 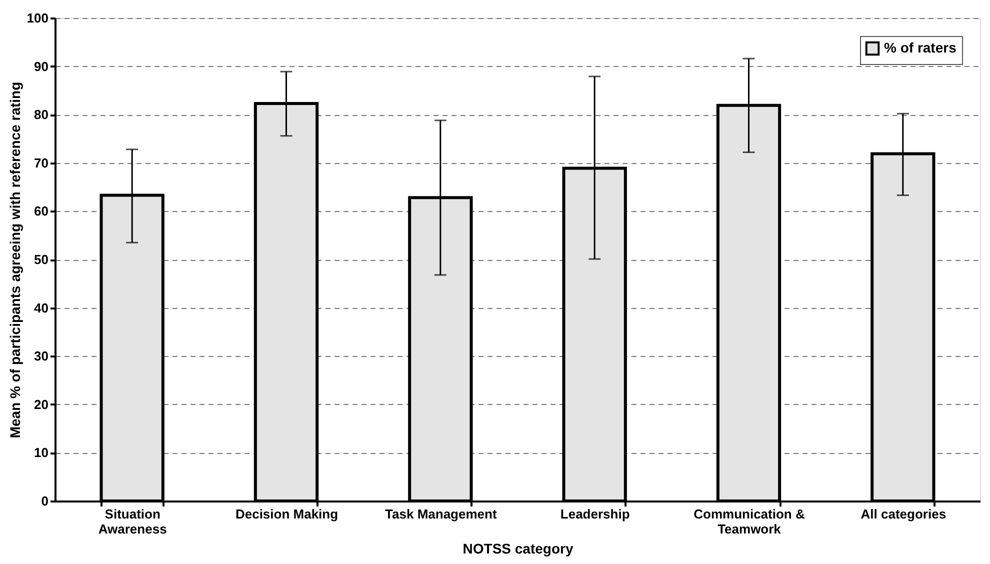 I want to click on y-tick-label: 0, so click(x=44, y=501).